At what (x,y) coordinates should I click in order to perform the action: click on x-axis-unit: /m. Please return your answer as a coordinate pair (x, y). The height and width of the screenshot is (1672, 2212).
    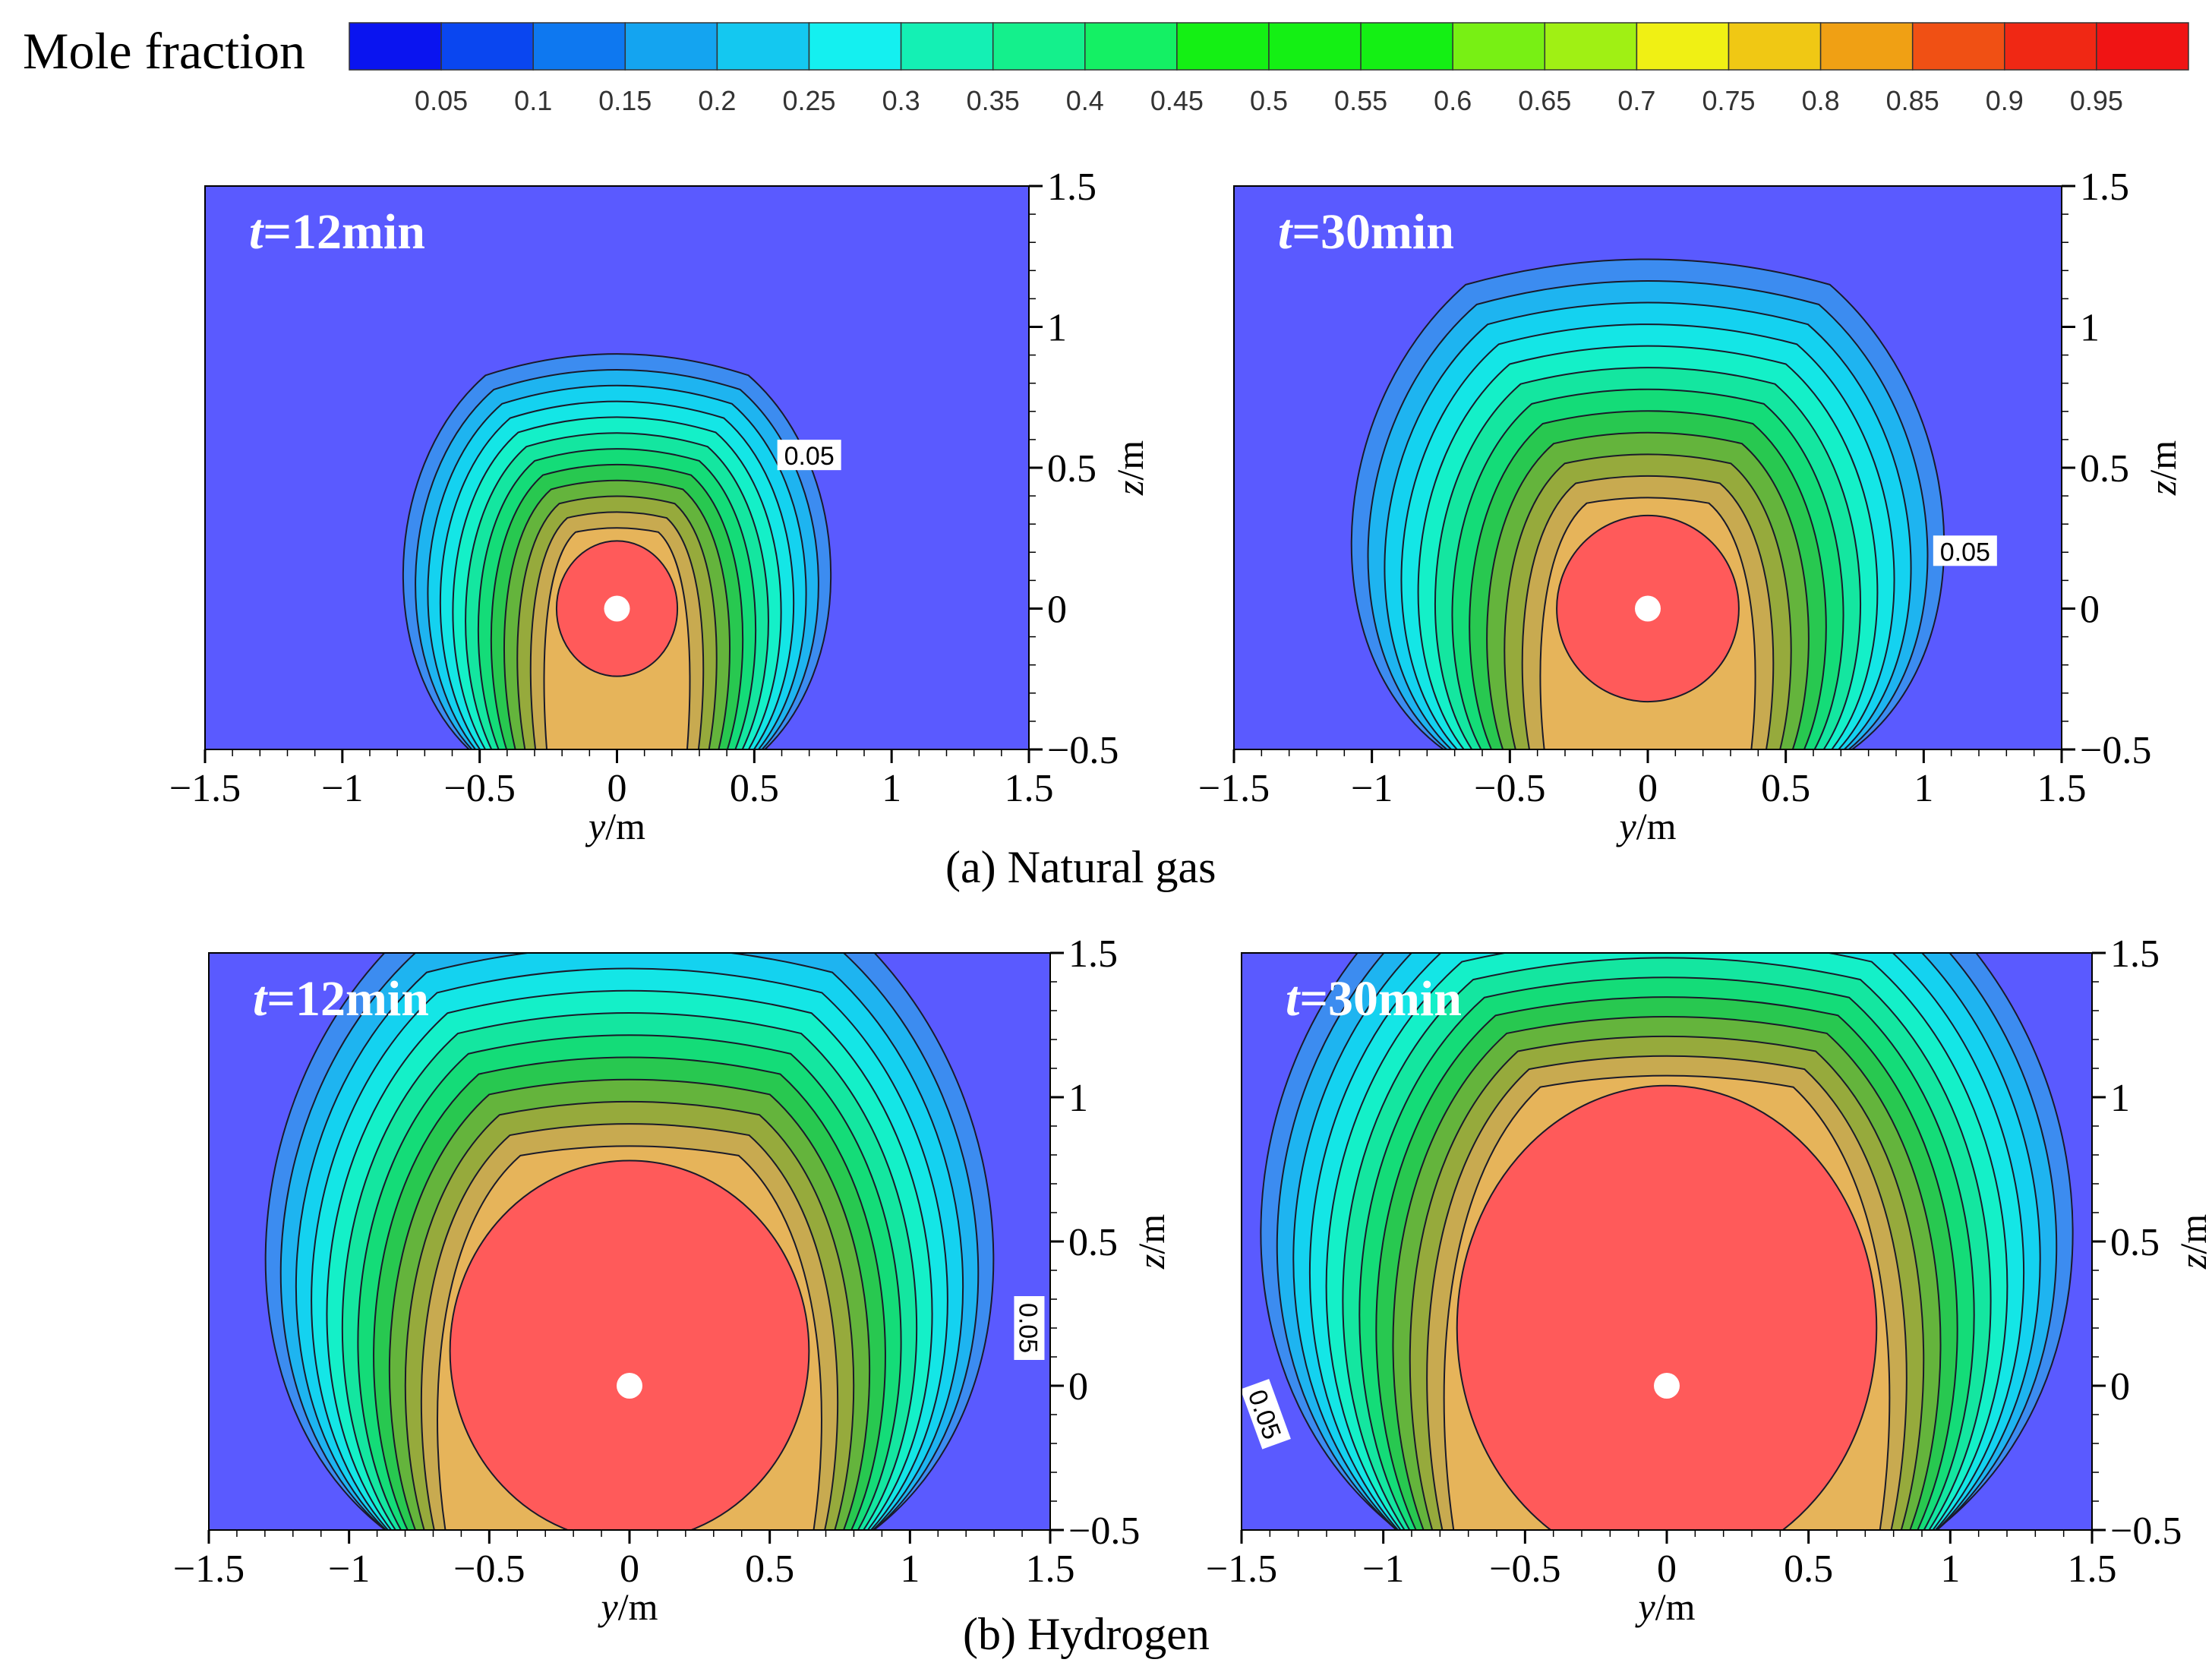
    Looking at the image, I should click on (625, 826).